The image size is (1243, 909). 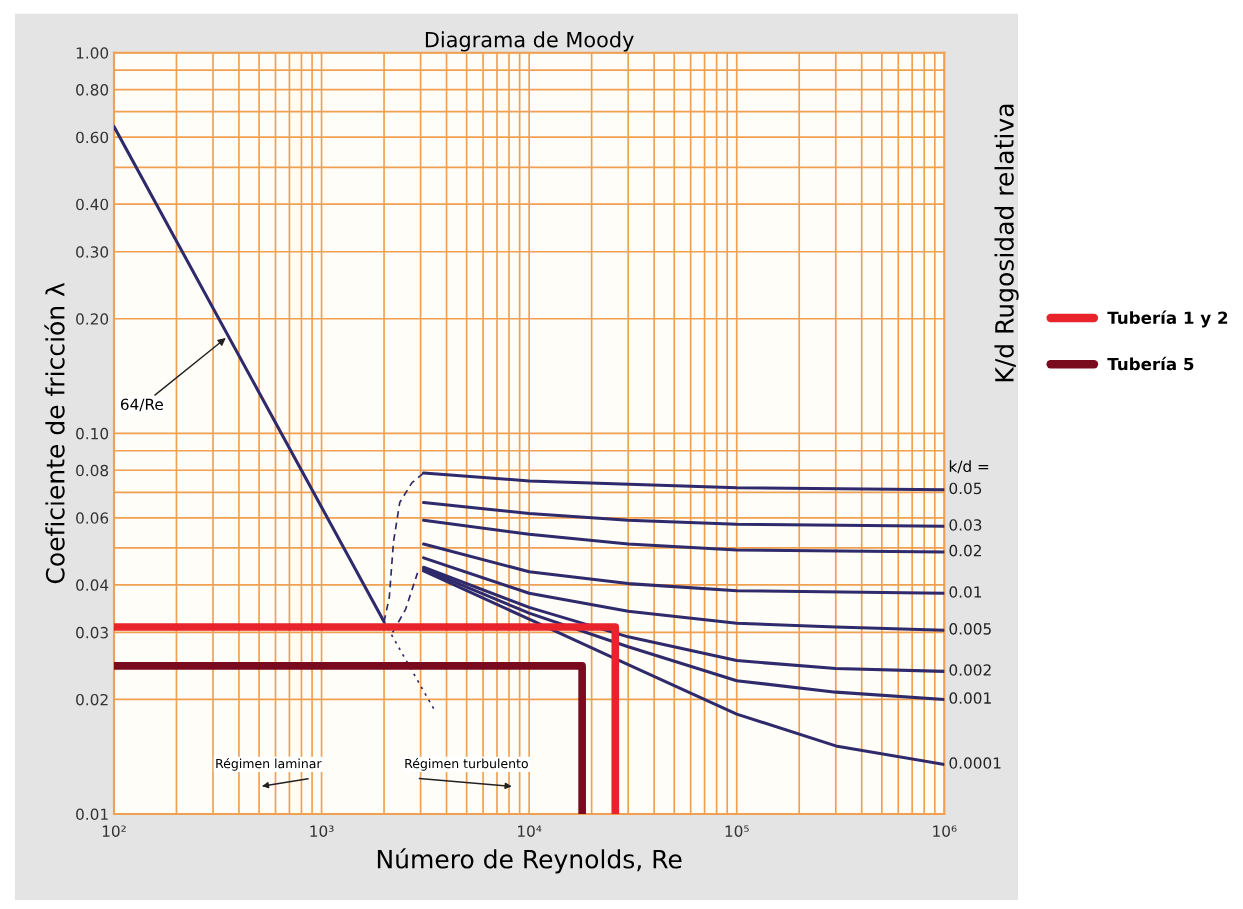 What do you see at coordinates (969, 467) in the screenshot?
I see `text: k/d =` at bounding box center [969, 467].